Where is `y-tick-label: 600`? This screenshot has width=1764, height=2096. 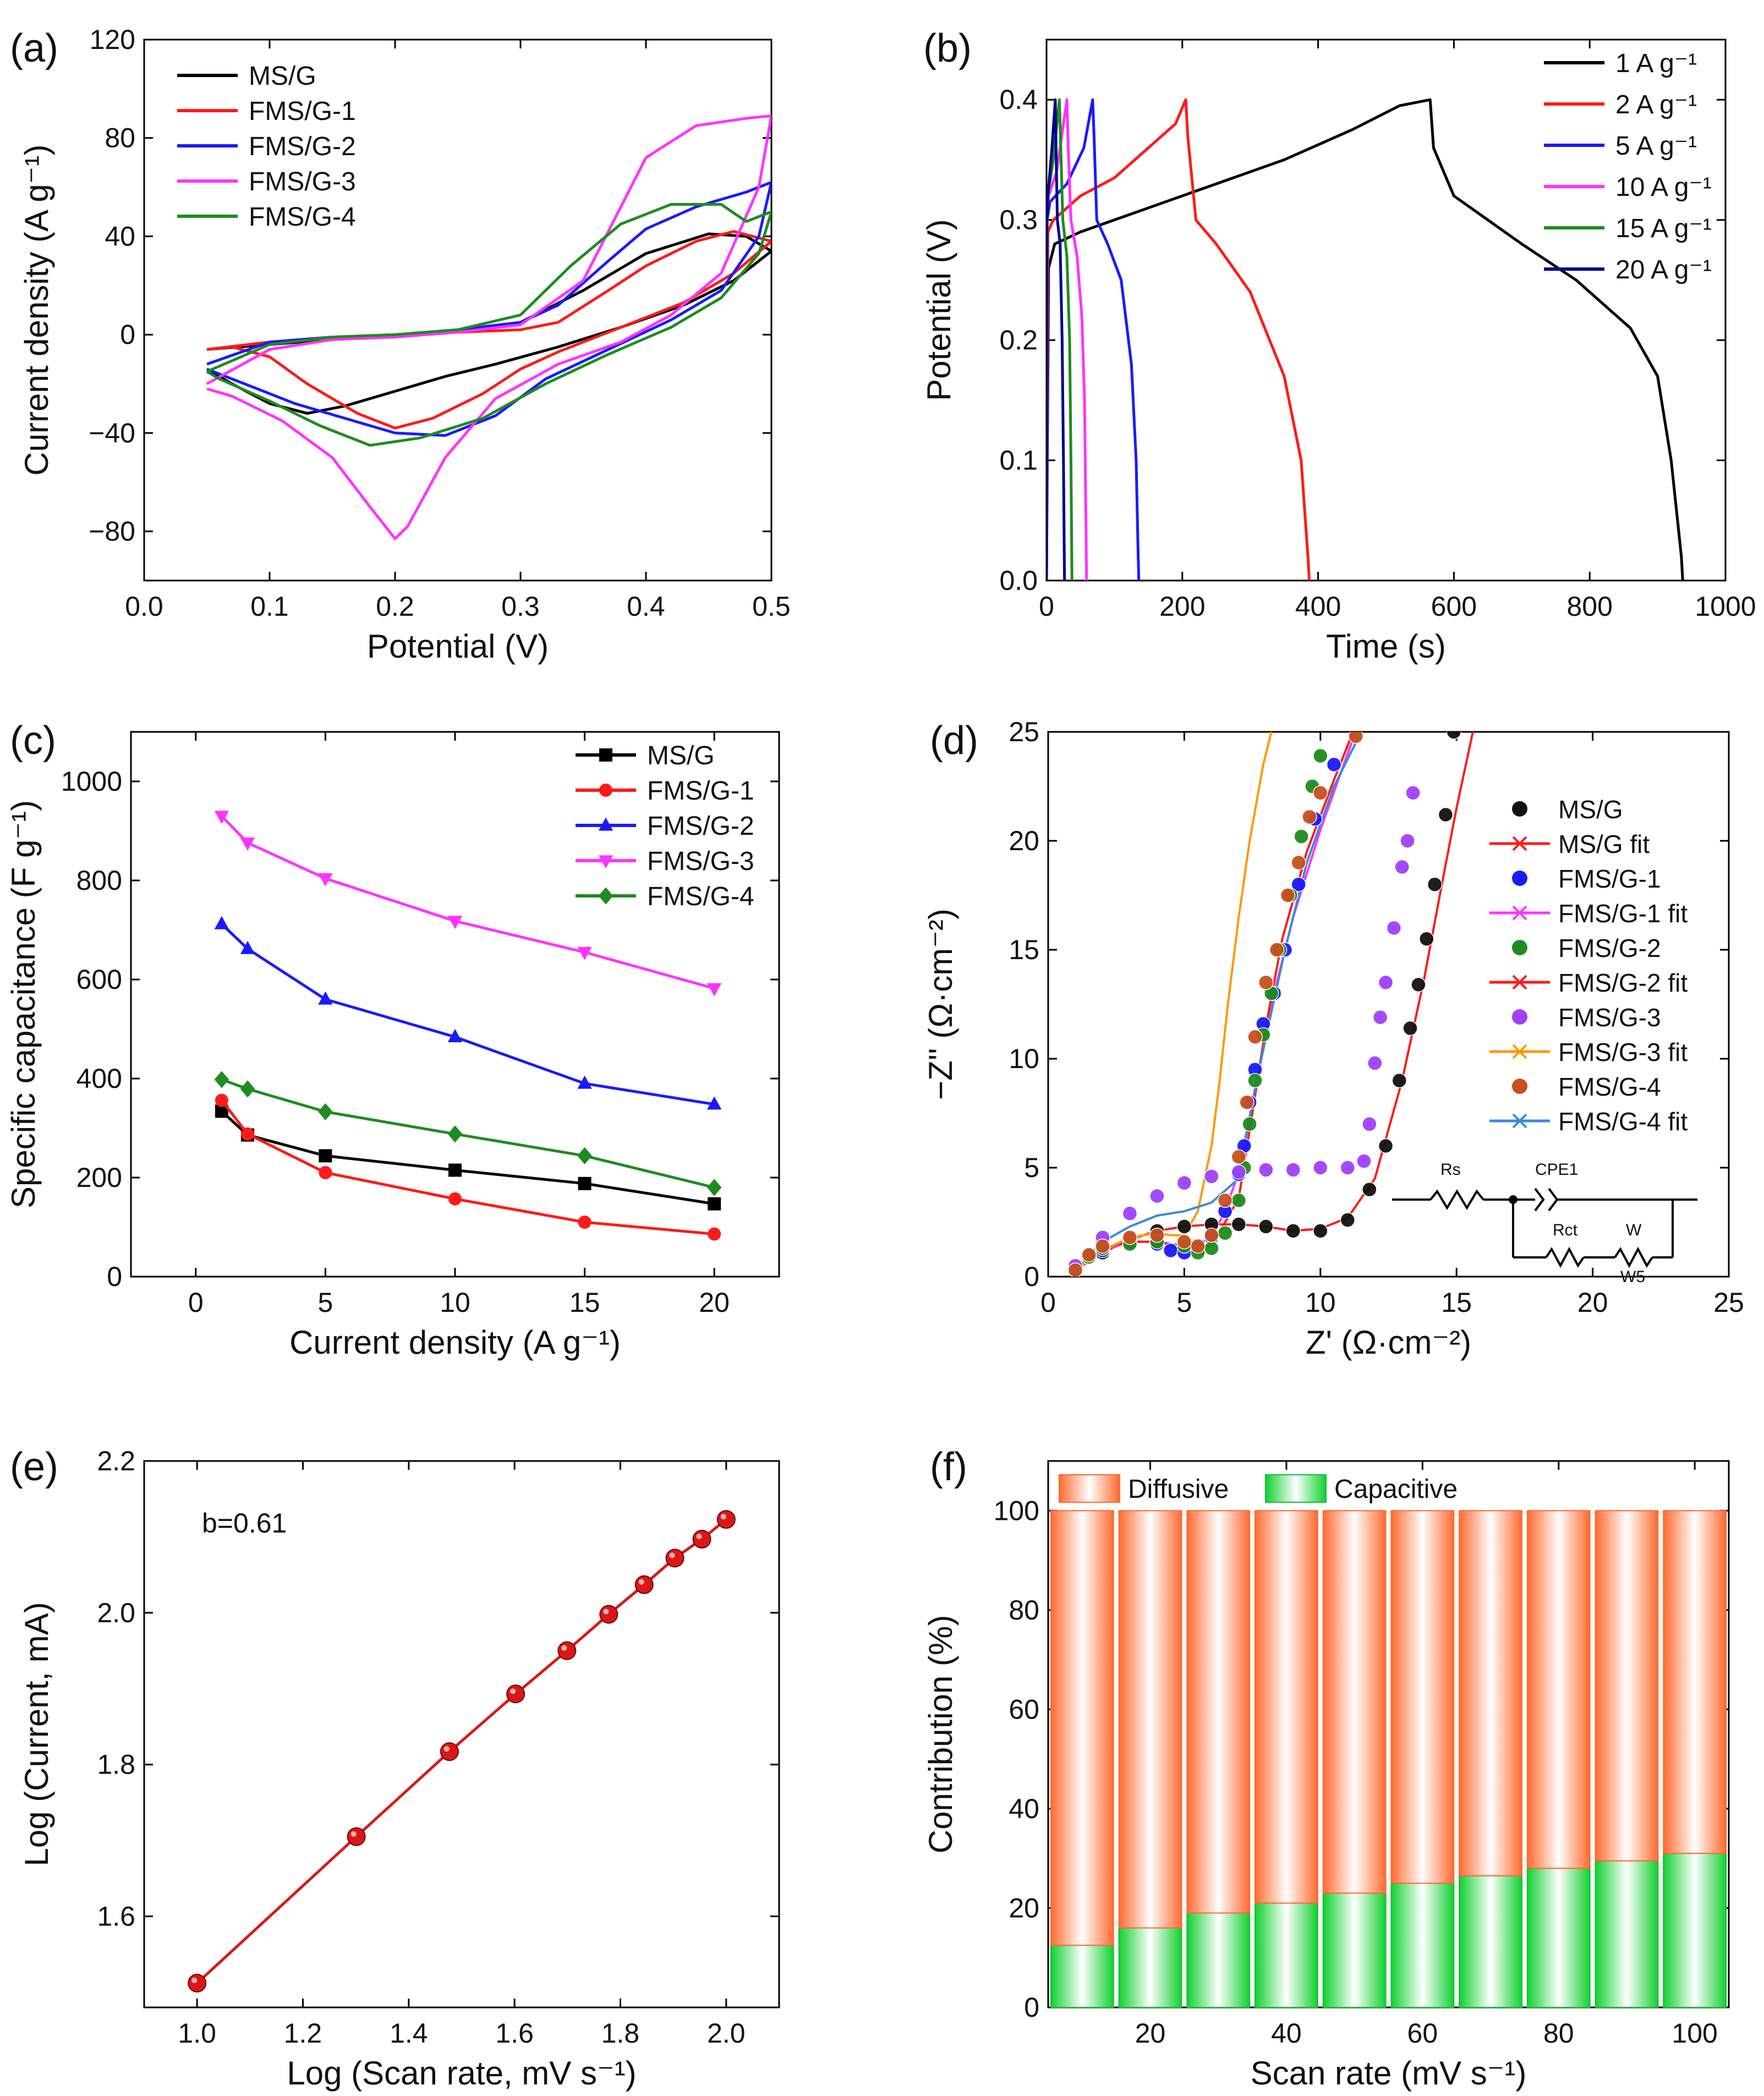 y-tick-label: 600 is located at coordinates (99, 980).